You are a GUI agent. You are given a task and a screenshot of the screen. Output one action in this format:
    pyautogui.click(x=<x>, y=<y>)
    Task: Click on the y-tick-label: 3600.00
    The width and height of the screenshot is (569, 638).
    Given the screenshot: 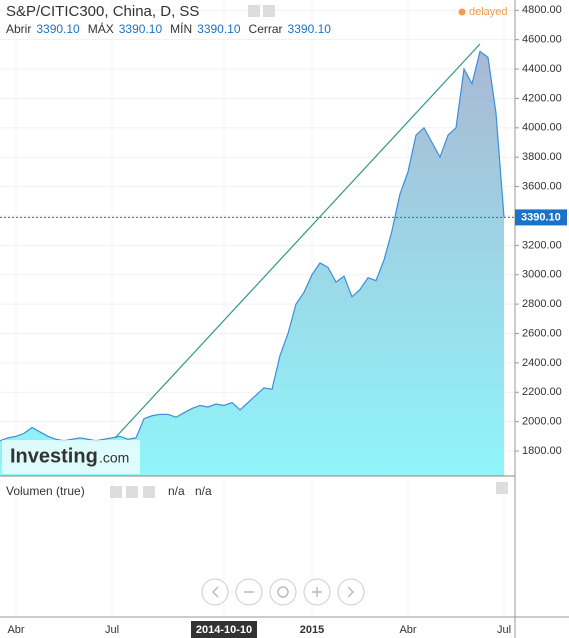 What is the action you would take?
    pyautogui.click(x=542, y=186)
    